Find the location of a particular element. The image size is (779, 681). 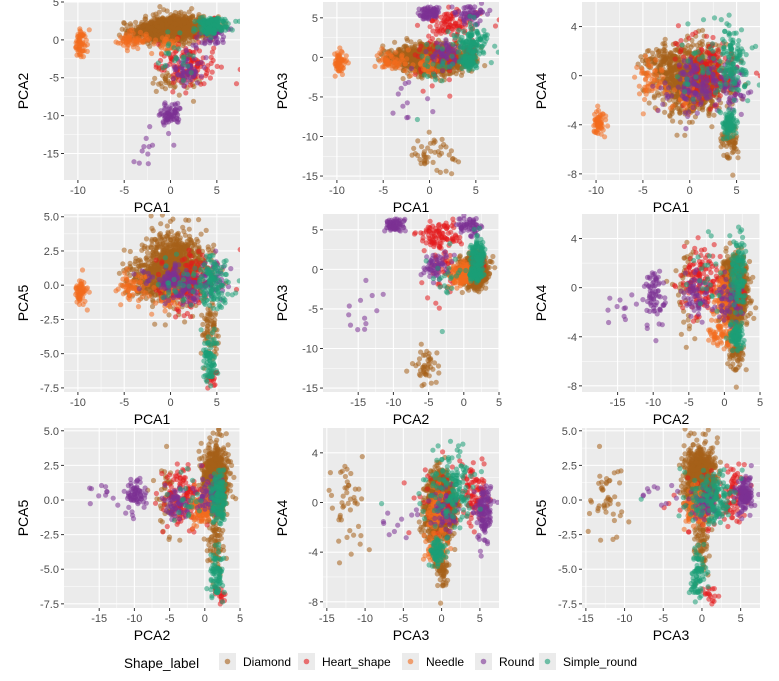

y-tick-label: -15 is located at coordinates (310, 177).